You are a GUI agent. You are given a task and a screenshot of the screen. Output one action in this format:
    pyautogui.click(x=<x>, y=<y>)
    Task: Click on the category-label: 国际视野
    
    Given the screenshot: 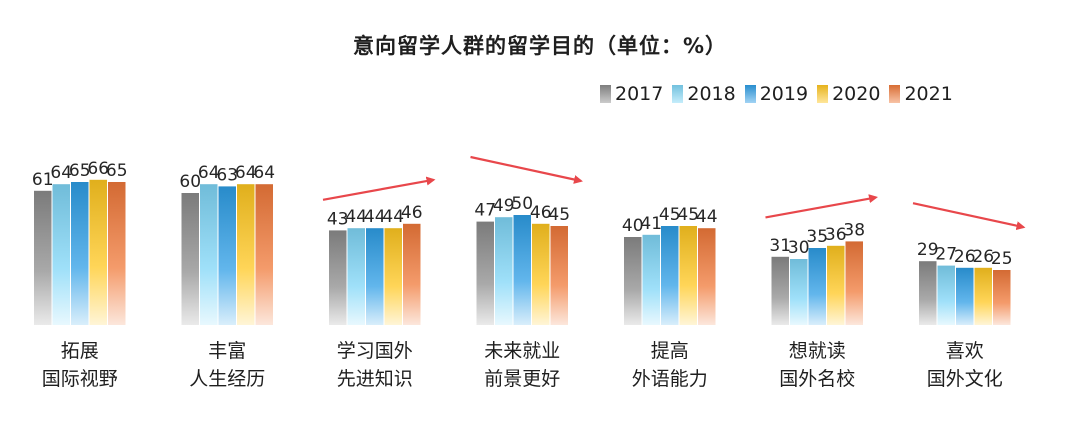 What is the action you would take?
    pyautogui.click(x=80, y=379)
    